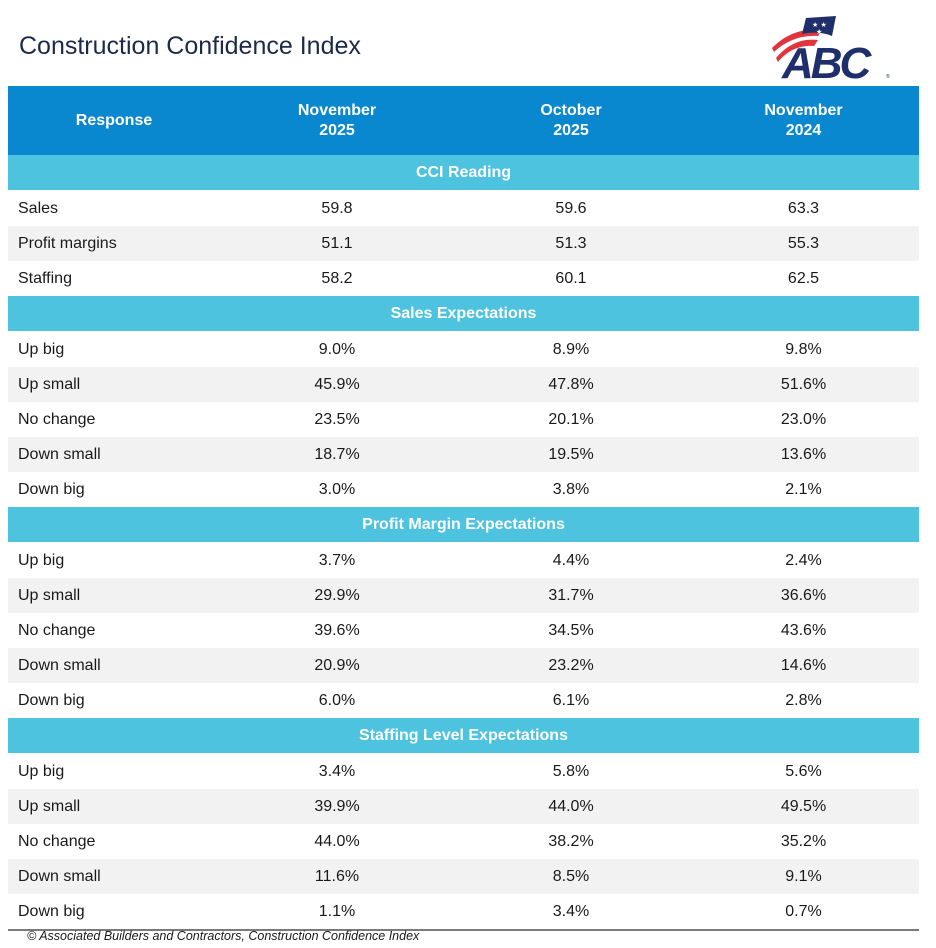 Image resolution: width=936 pixels, height=948 pixels. Describe the element at coordinates (463, 489) in the screenshot. I see `table-row: Down big 3.0% 3.8% 2.1%` at that location.